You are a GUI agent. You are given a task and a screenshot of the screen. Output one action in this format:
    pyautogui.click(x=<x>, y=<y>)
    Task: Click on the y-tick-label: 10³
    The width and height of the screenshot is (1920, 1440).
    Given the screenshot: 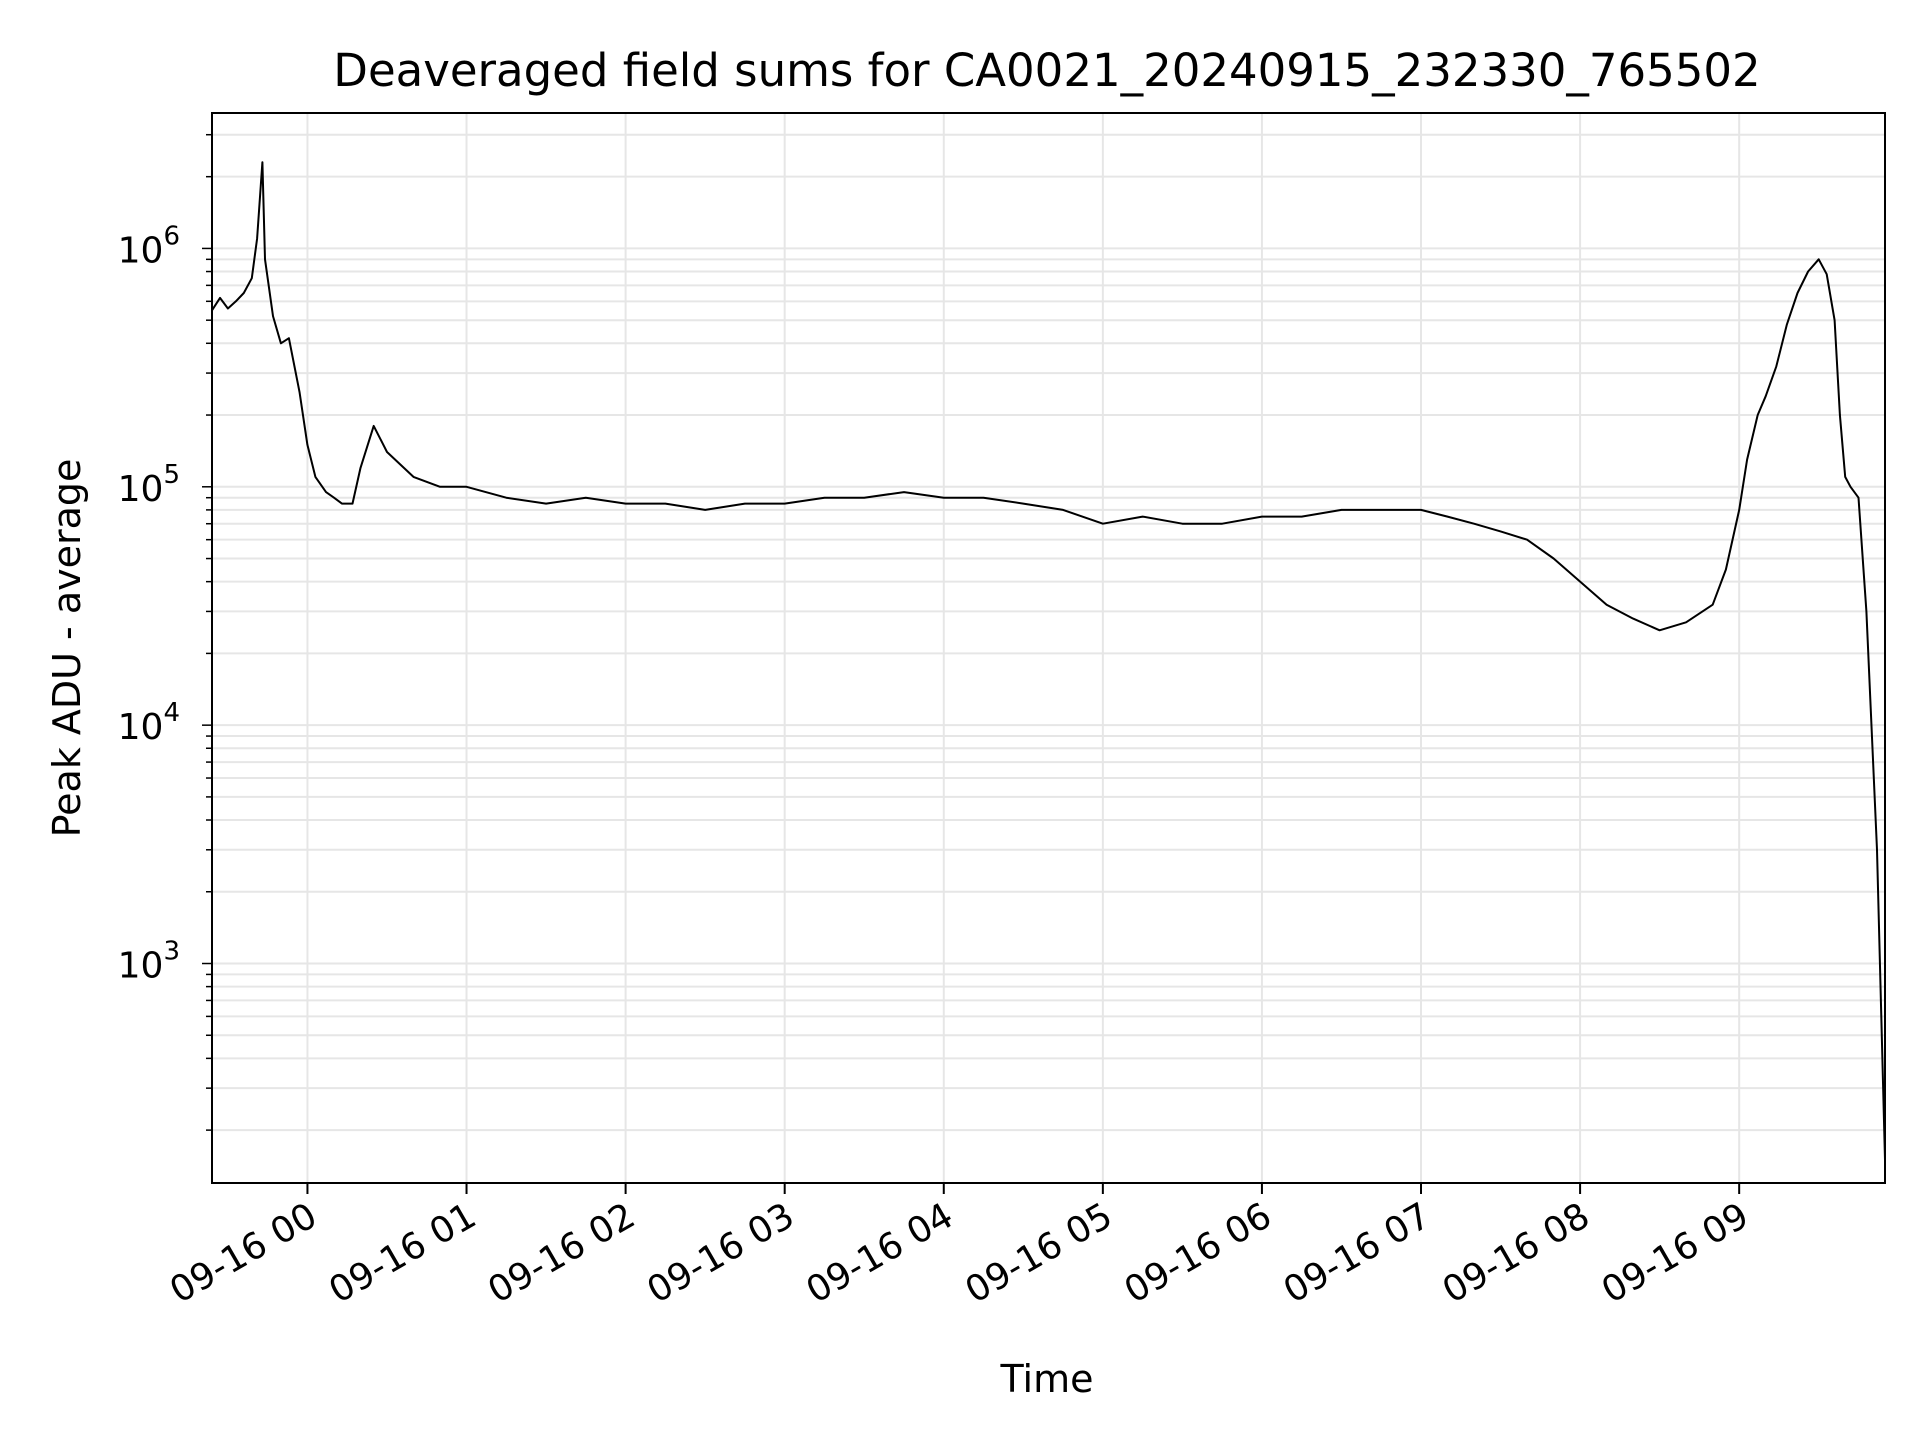 What is the action you would take?
    pyautogui.click(x=149, y=962)
    